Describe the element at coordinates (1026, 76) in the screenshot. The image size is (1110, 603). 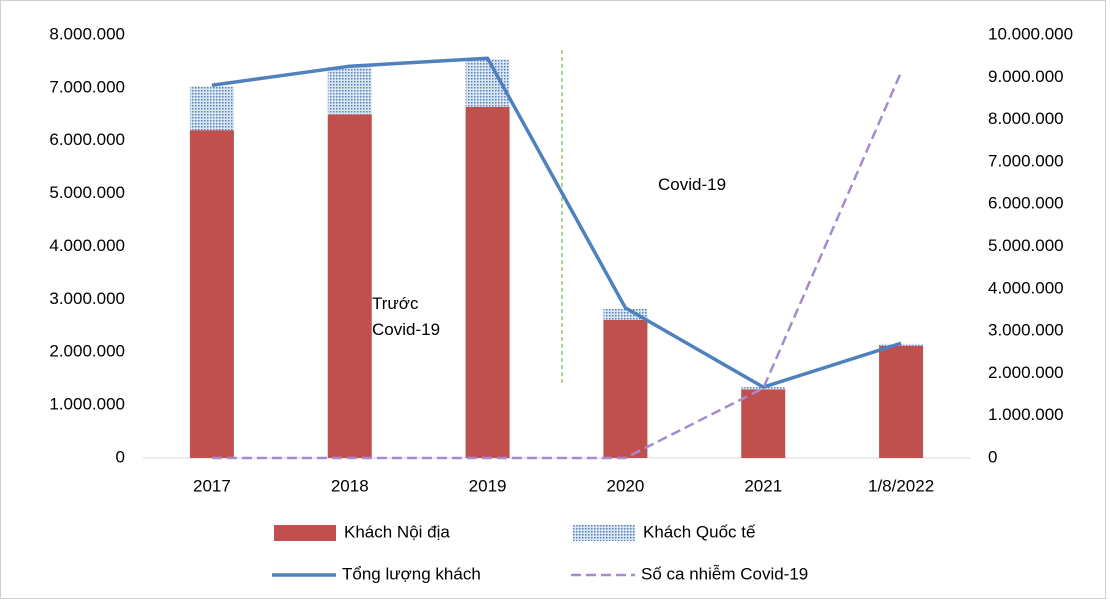
I see `y2-tick-label: 9.000.000` at that location.